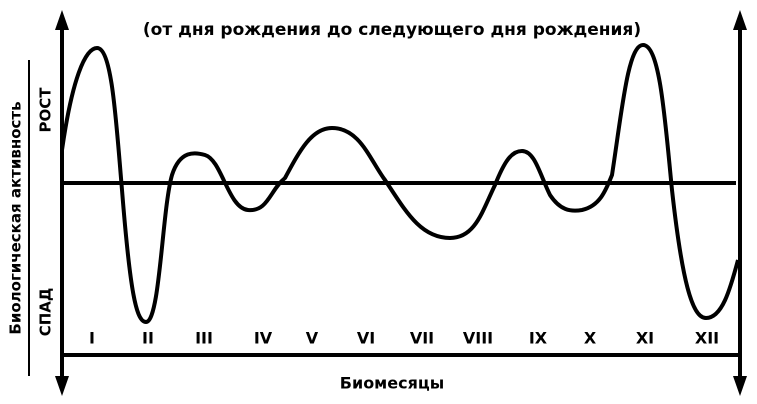 The image size is (757, 404). What do you see at coordinates (478, 338) in the screenshot?
I see `month-label: VIII` at bounding box center [478, 338].